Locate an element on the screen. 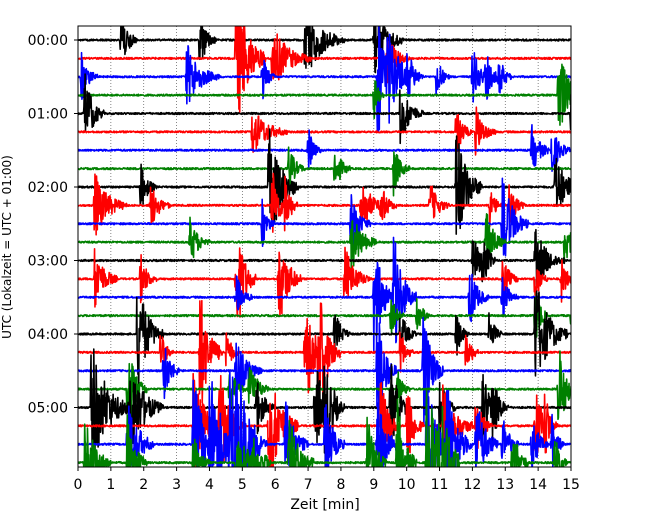  y-axis: 00:00 01:00 02:00 03:00 04:00 05:00 is located at coordinates (53, 225).